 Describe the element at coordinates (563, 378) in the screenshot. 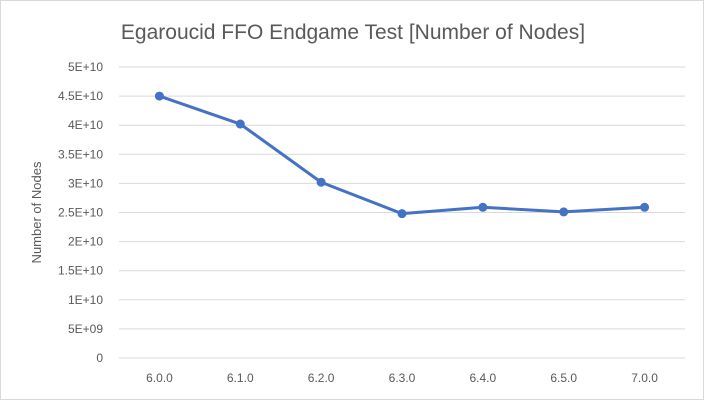

I see `x-tick-label: 6.5.0` at that location.